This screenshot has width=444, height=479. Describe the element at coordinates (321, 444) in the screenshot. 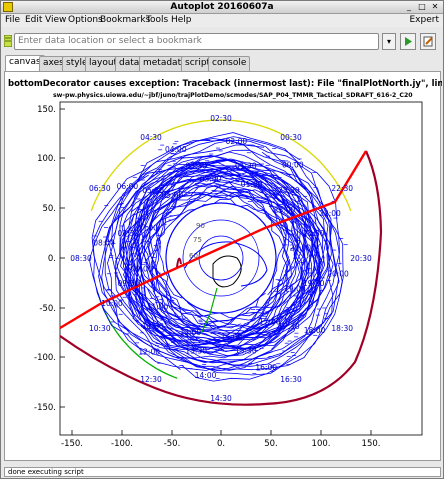

I see `x-tick-label: 100.` at that location.